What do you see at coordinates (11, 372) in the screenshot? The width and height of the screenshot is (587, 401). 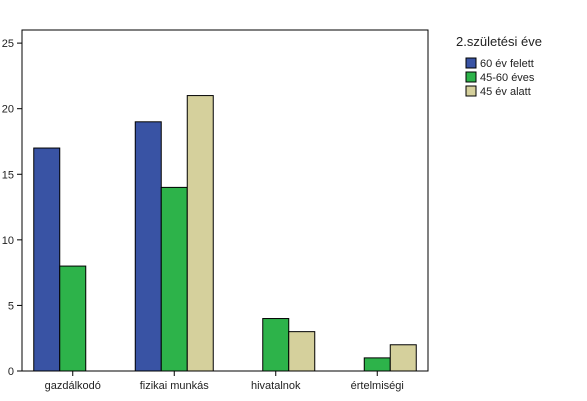 I see `y-tick-label: 0` at bounding box center [11, 372].